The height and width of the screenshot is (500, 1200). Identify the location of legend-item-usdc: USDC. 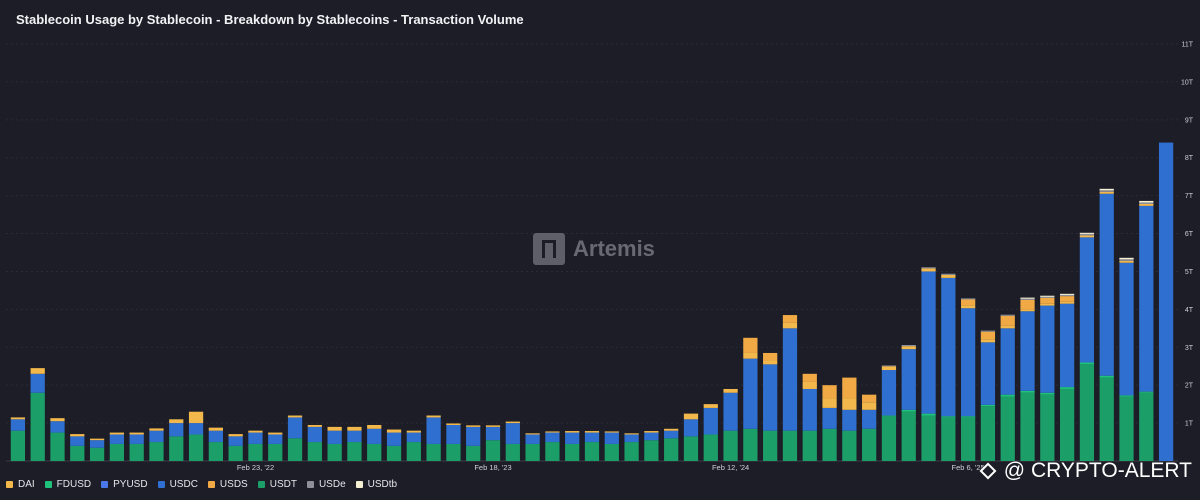
(177, 484).